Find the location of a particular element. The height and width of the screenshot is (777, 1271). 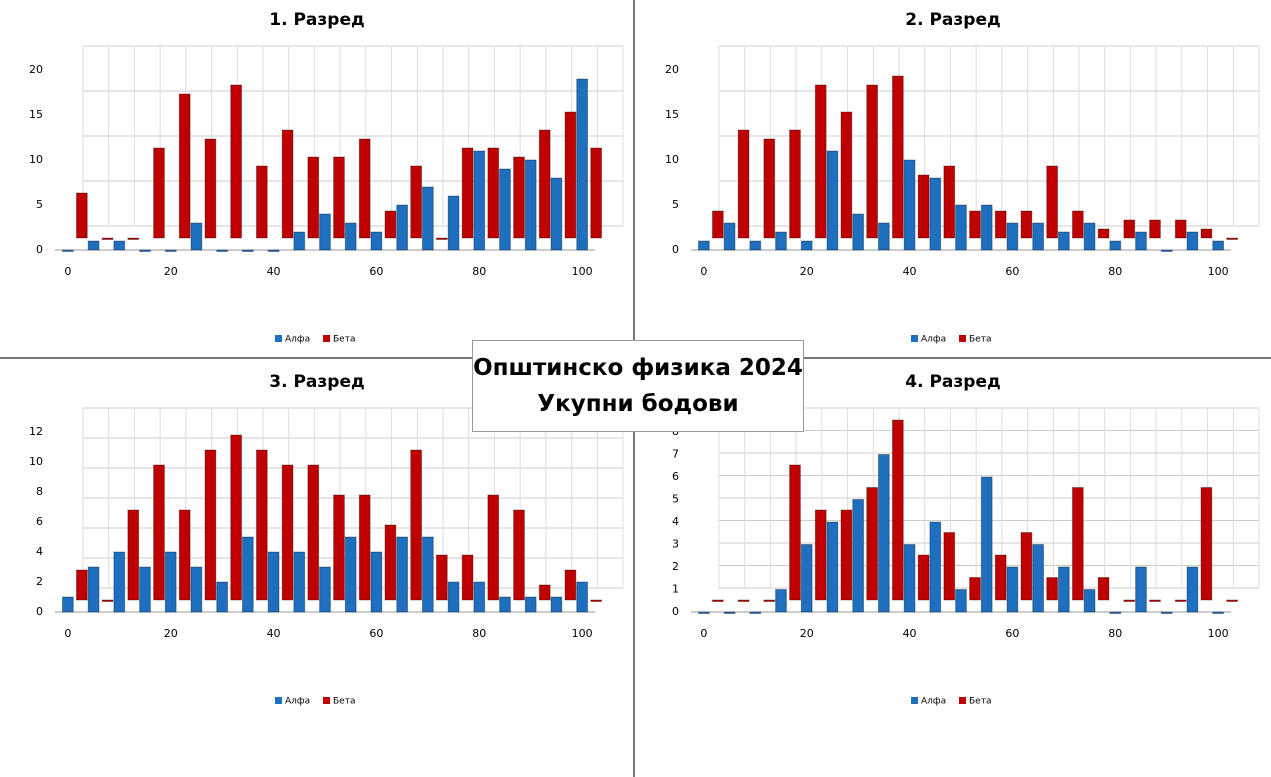

y-tick-label: 3 is located at coordinates (675, 544).